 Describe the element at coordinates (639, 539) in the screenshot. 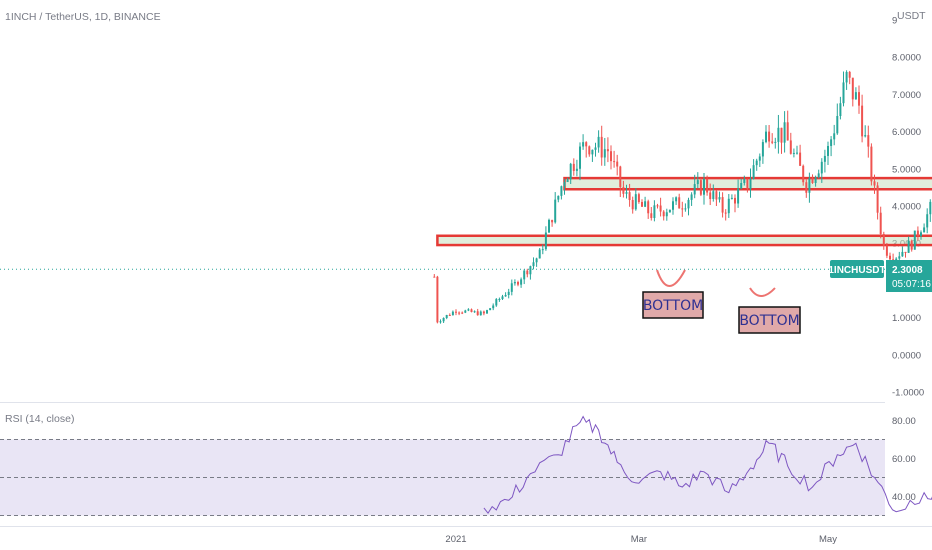

I see `time-tick-label: Mar` at that location.